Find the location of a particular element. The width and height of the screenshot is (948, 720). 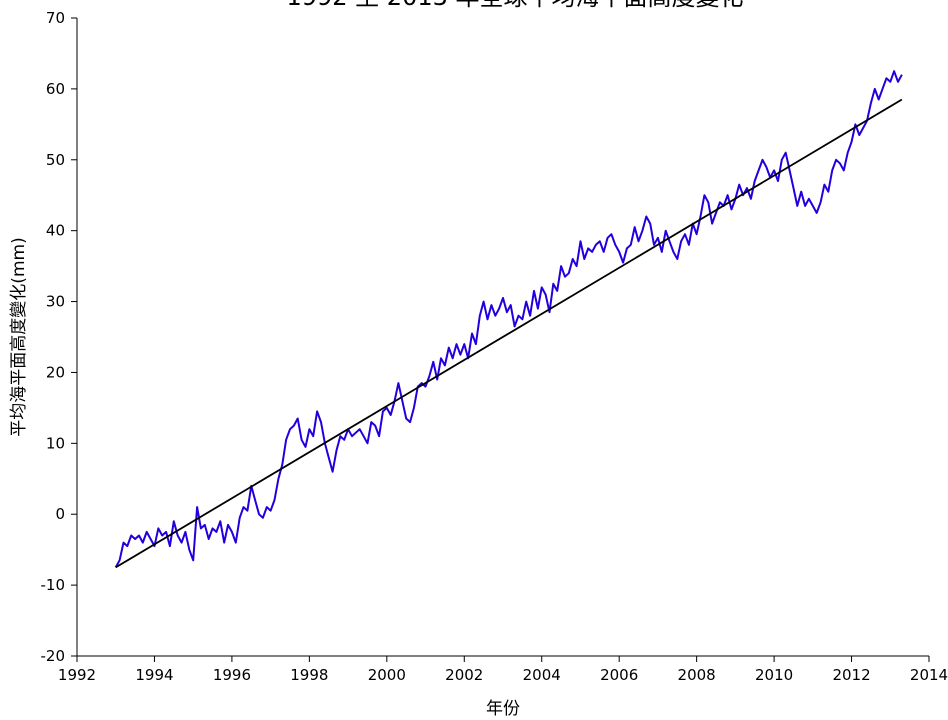

chart-title: 1992 至 2013 年全球平均海平面高度變化 is located at coordinates (514, 5).